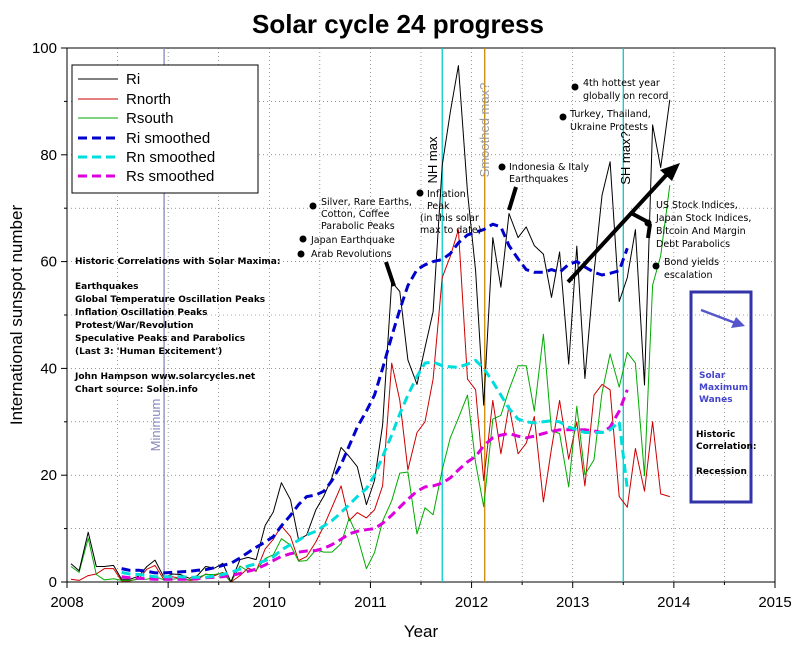 This screenshot has width=802, height=656. What do you see at coordinates (471, 602) in the screenshot?
I see `x-tick-label: 2012` at bounding box center [471, 602].